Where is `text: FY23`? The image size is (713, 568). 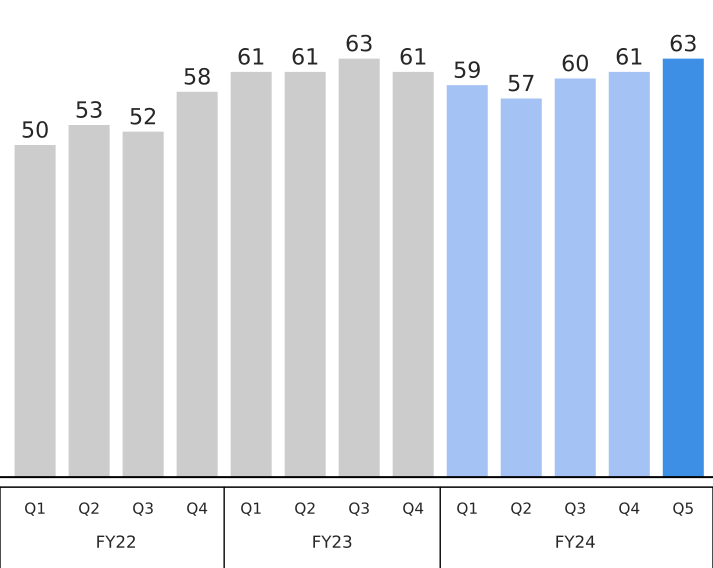 text: FY23 is located at coordinates (332, 541).